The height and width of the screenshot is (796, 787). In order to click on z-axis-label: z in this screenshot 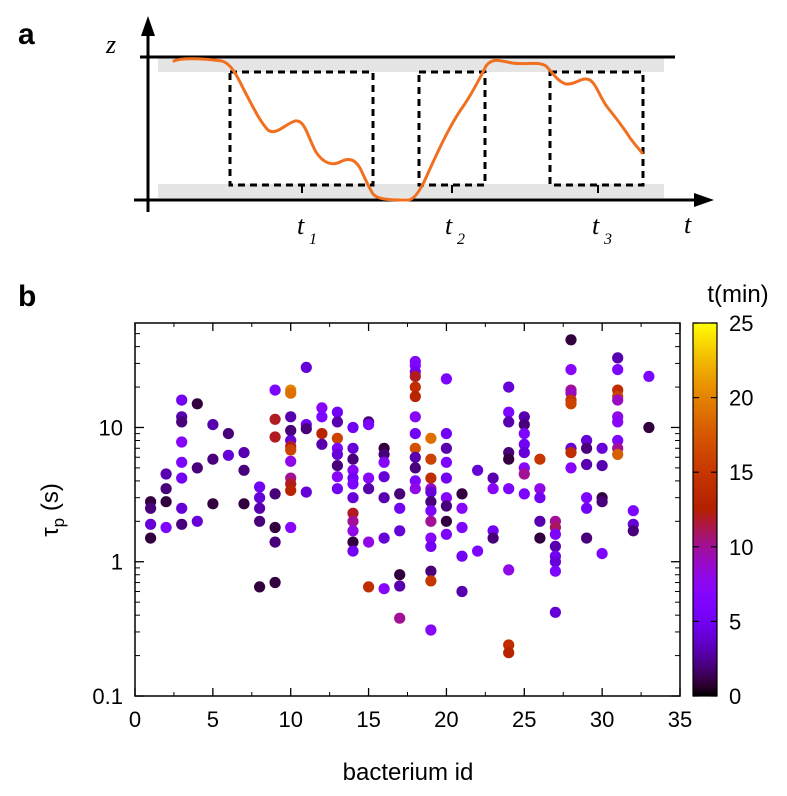, I will do `click(110, 44)`.